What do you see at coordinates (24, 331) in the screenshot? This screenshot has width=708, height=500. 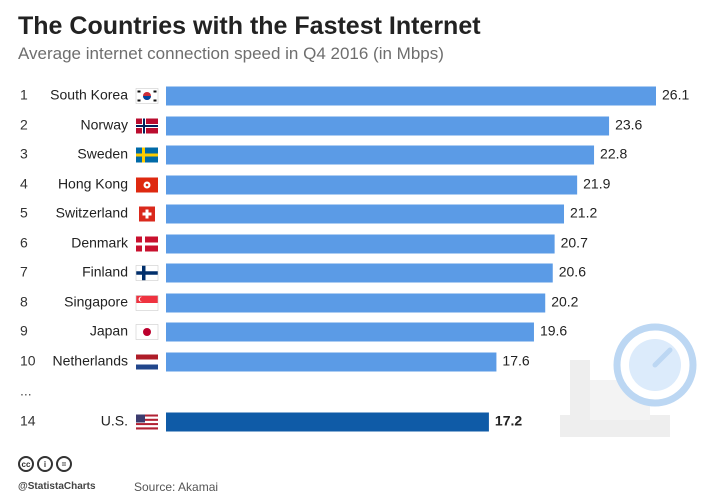 I see `rank-label: 9` at bounding box center [24, 331].